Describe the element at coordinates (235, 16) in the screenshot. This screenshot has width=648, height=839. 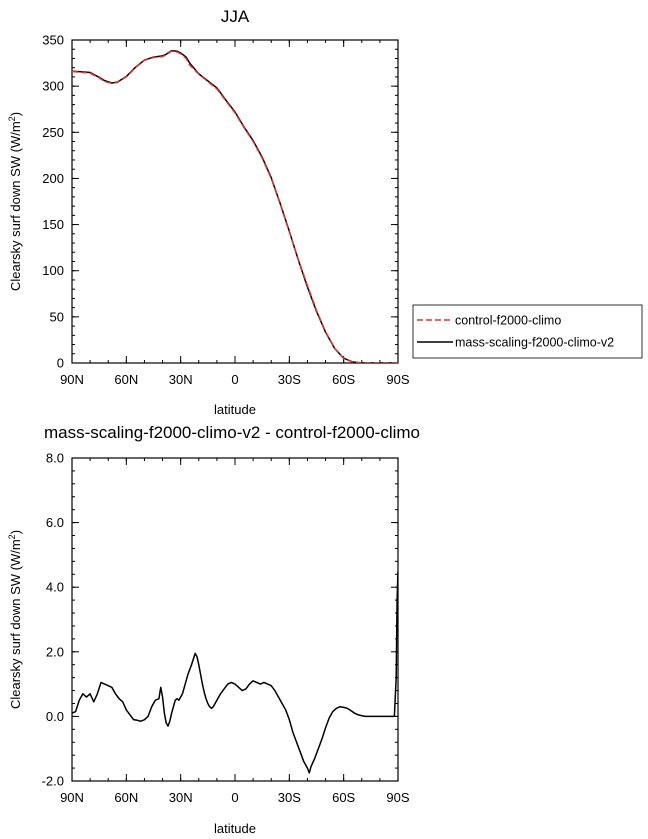
I see `chart-title: JJA` at that location.